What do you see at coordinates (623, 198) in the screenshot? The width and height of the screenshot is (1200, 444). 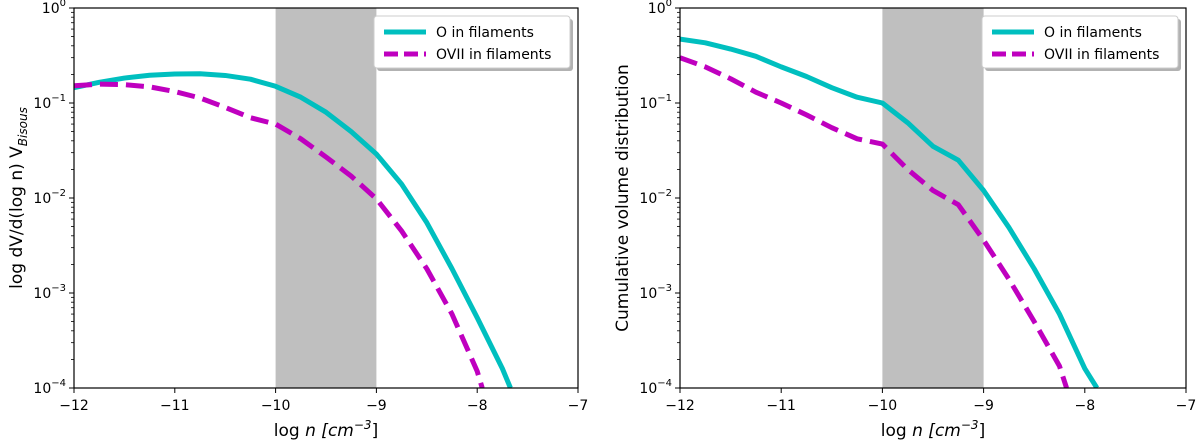 I see `y-axis-label: Cumulative volume distribution` at bounding box center [623, 198].